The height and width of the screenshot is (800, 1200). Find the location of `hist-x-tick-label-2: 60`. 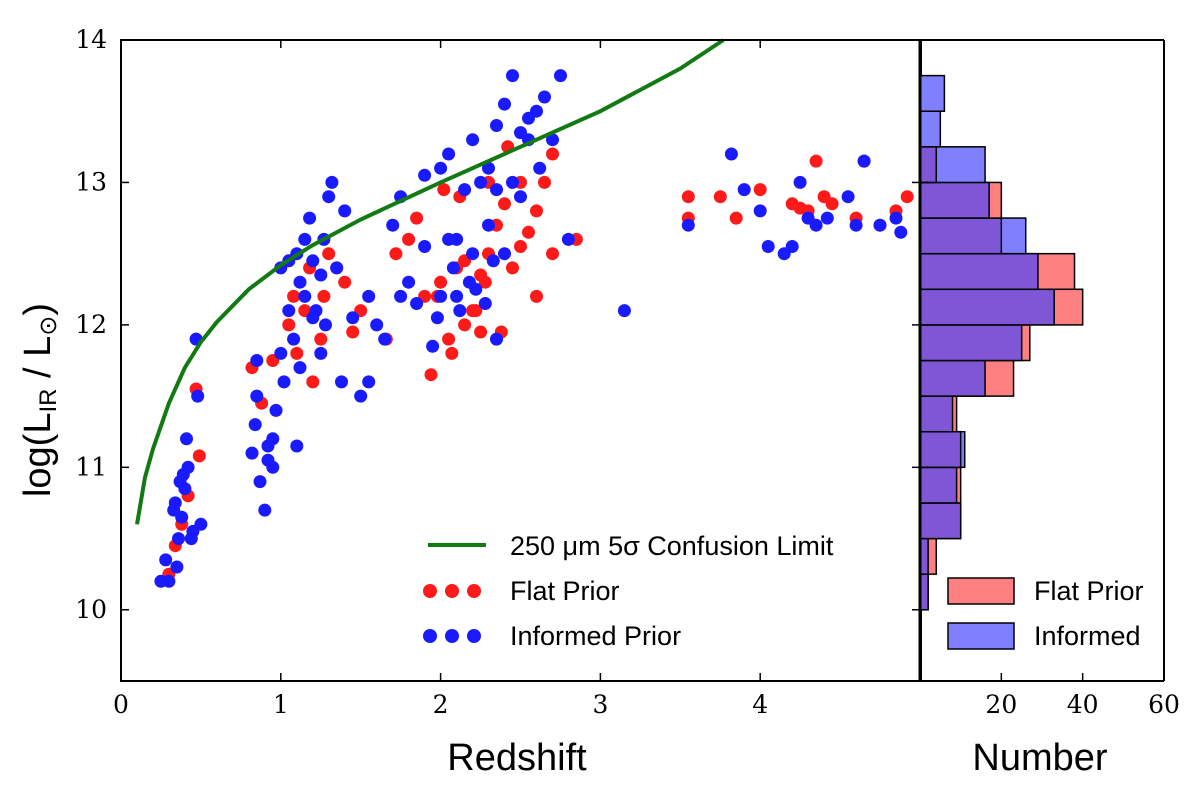

hist-x-tick-label-2: 60 is located at coordinates (1164, 704).